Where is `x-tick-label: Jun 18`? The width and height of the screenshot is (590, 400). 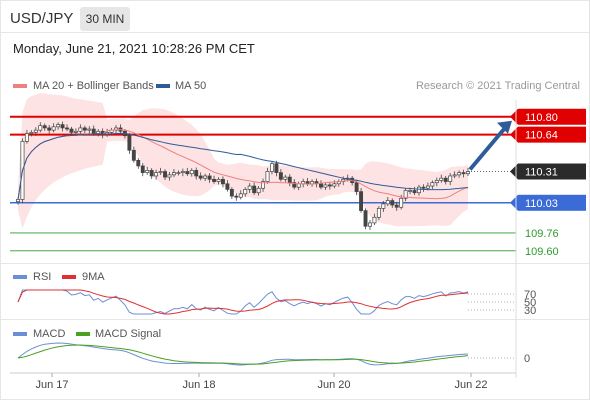
x-tick-label: Jun 18 is located at coordinates (198, 385).